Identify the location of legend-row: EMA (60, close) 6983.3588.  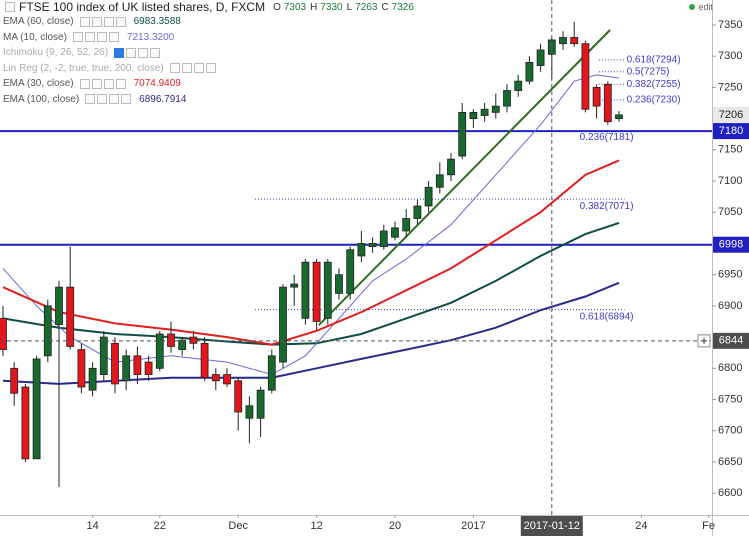
(210, 22).